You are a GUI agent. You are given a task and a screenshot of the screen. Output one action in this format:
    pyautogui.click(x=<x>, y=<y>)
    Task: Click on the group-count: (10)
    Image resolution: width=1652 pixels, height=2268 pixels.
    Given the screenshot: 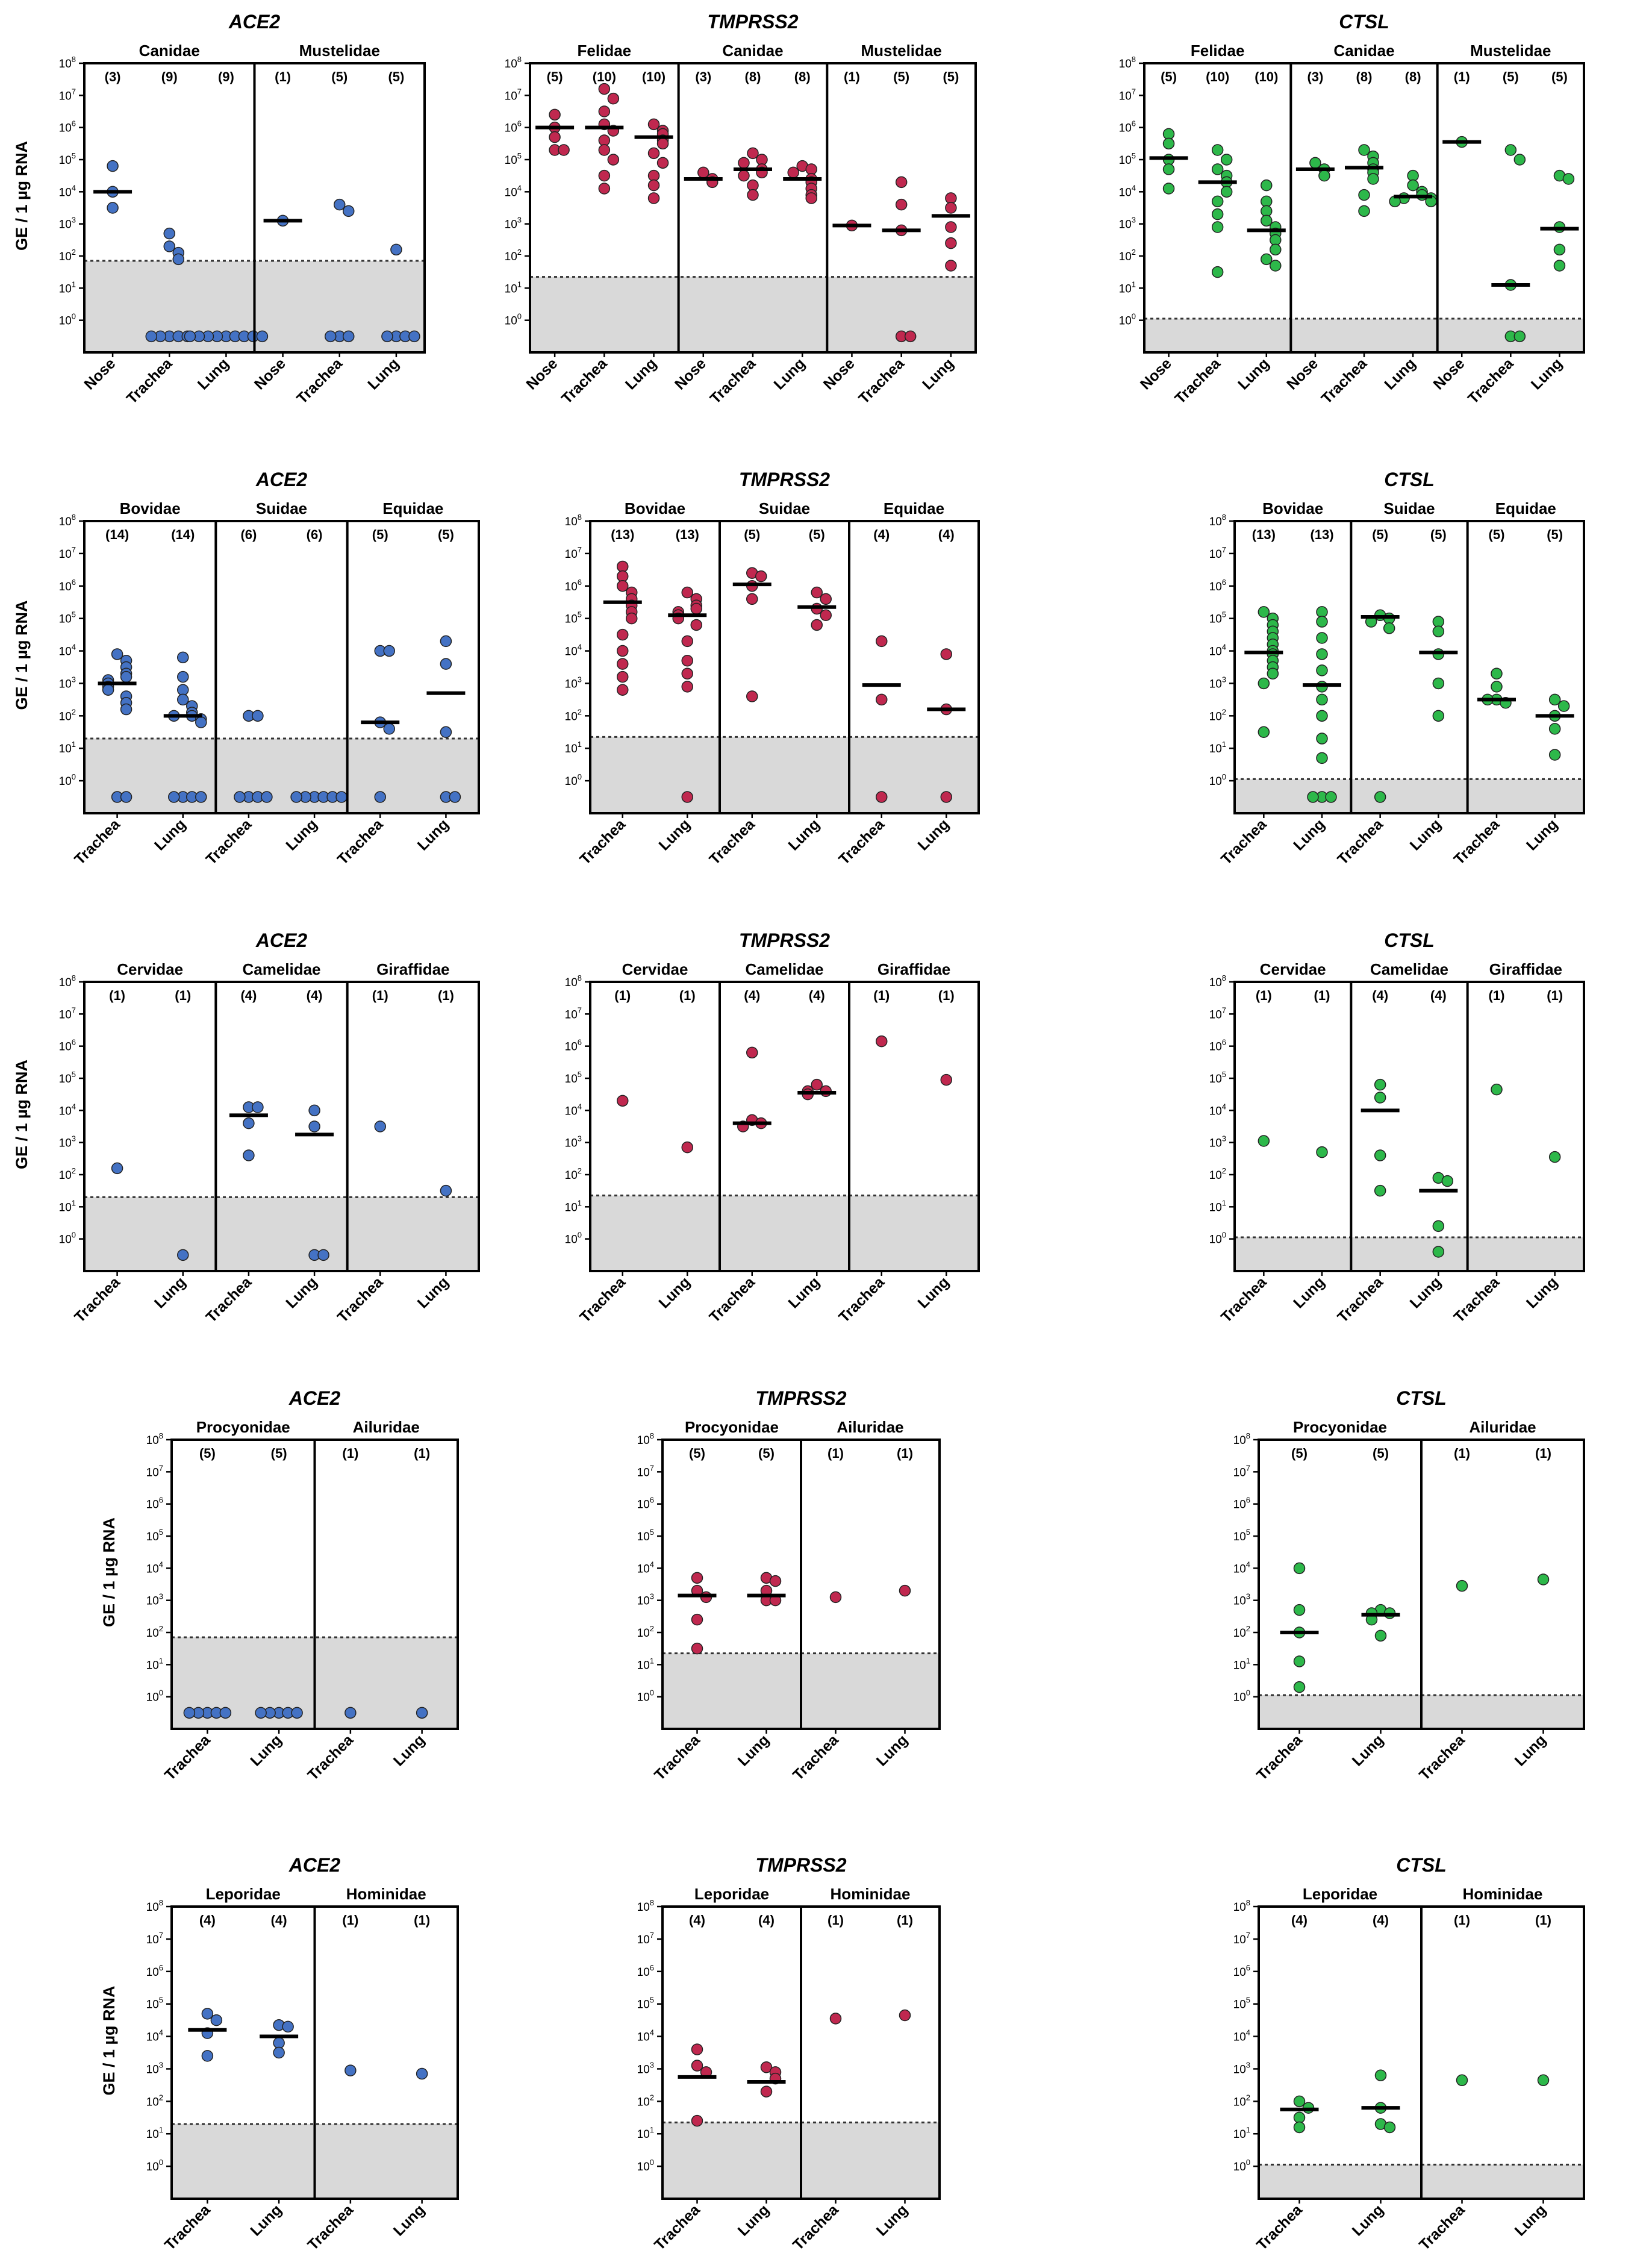 What is the action you would take?
    pyautogui.click(x=604, y=76)
    